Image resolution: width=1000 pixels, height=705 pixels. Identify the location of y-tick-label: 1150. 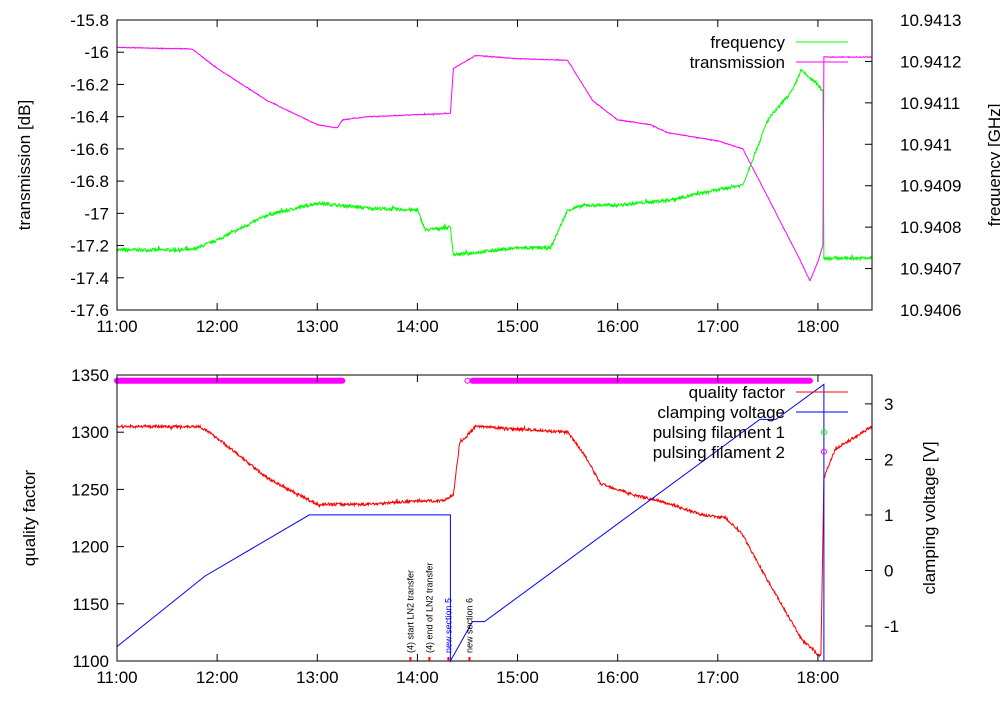
(90, 604).